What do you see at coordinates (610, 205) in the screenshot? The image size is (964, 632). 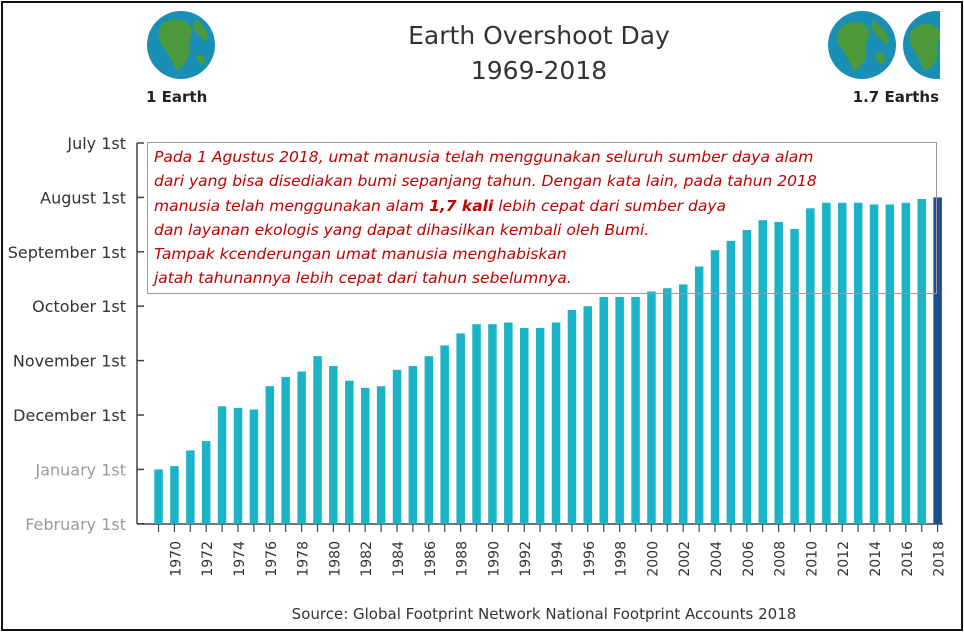 I see `annotation-line-3-end: lebih cepat dari sumber daya` at bounding box center [610, 205].